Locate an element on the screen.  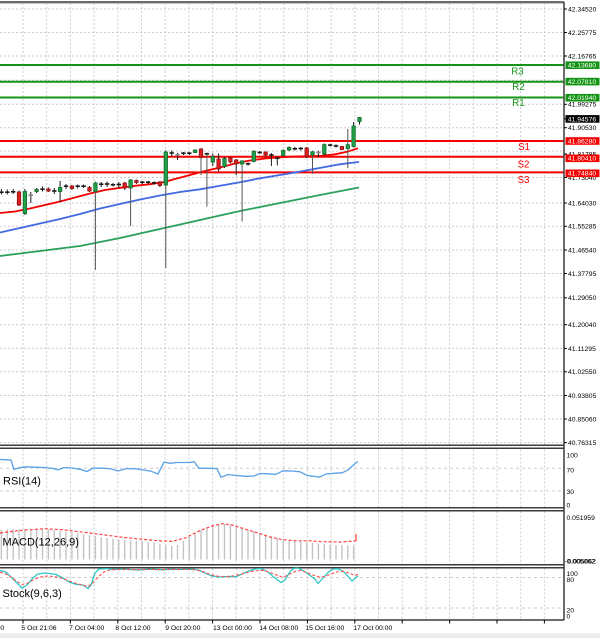
svg-text: 42.25775 is located at coordinates (582, 33).